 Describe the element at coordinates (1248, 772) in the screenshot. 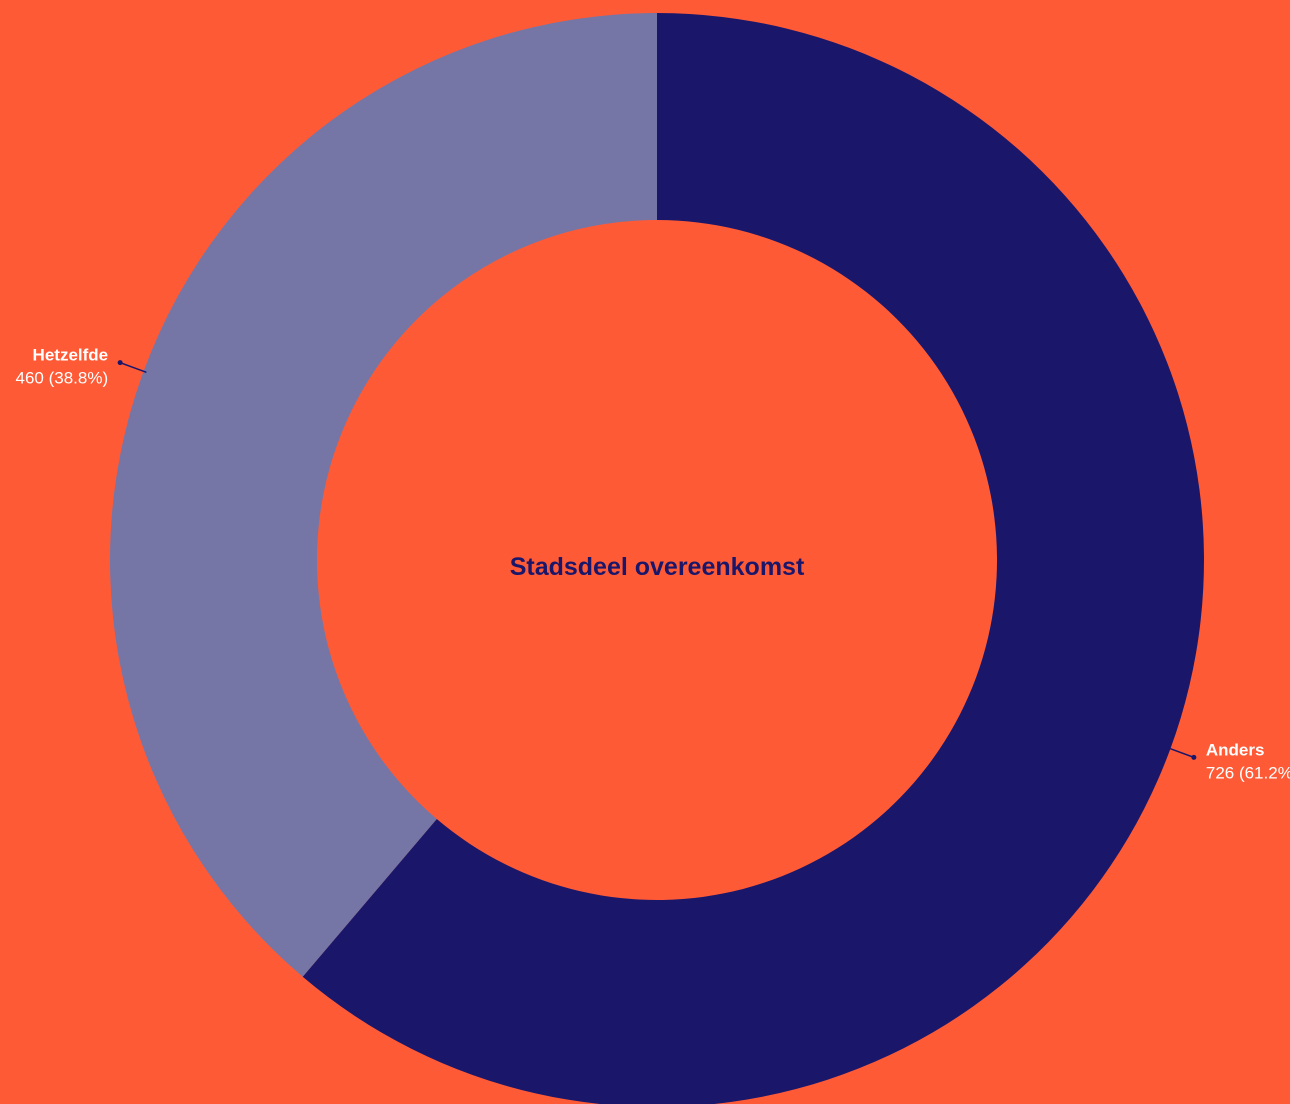

I see `slice-value-anders: 726 (61.2%)` at that location.